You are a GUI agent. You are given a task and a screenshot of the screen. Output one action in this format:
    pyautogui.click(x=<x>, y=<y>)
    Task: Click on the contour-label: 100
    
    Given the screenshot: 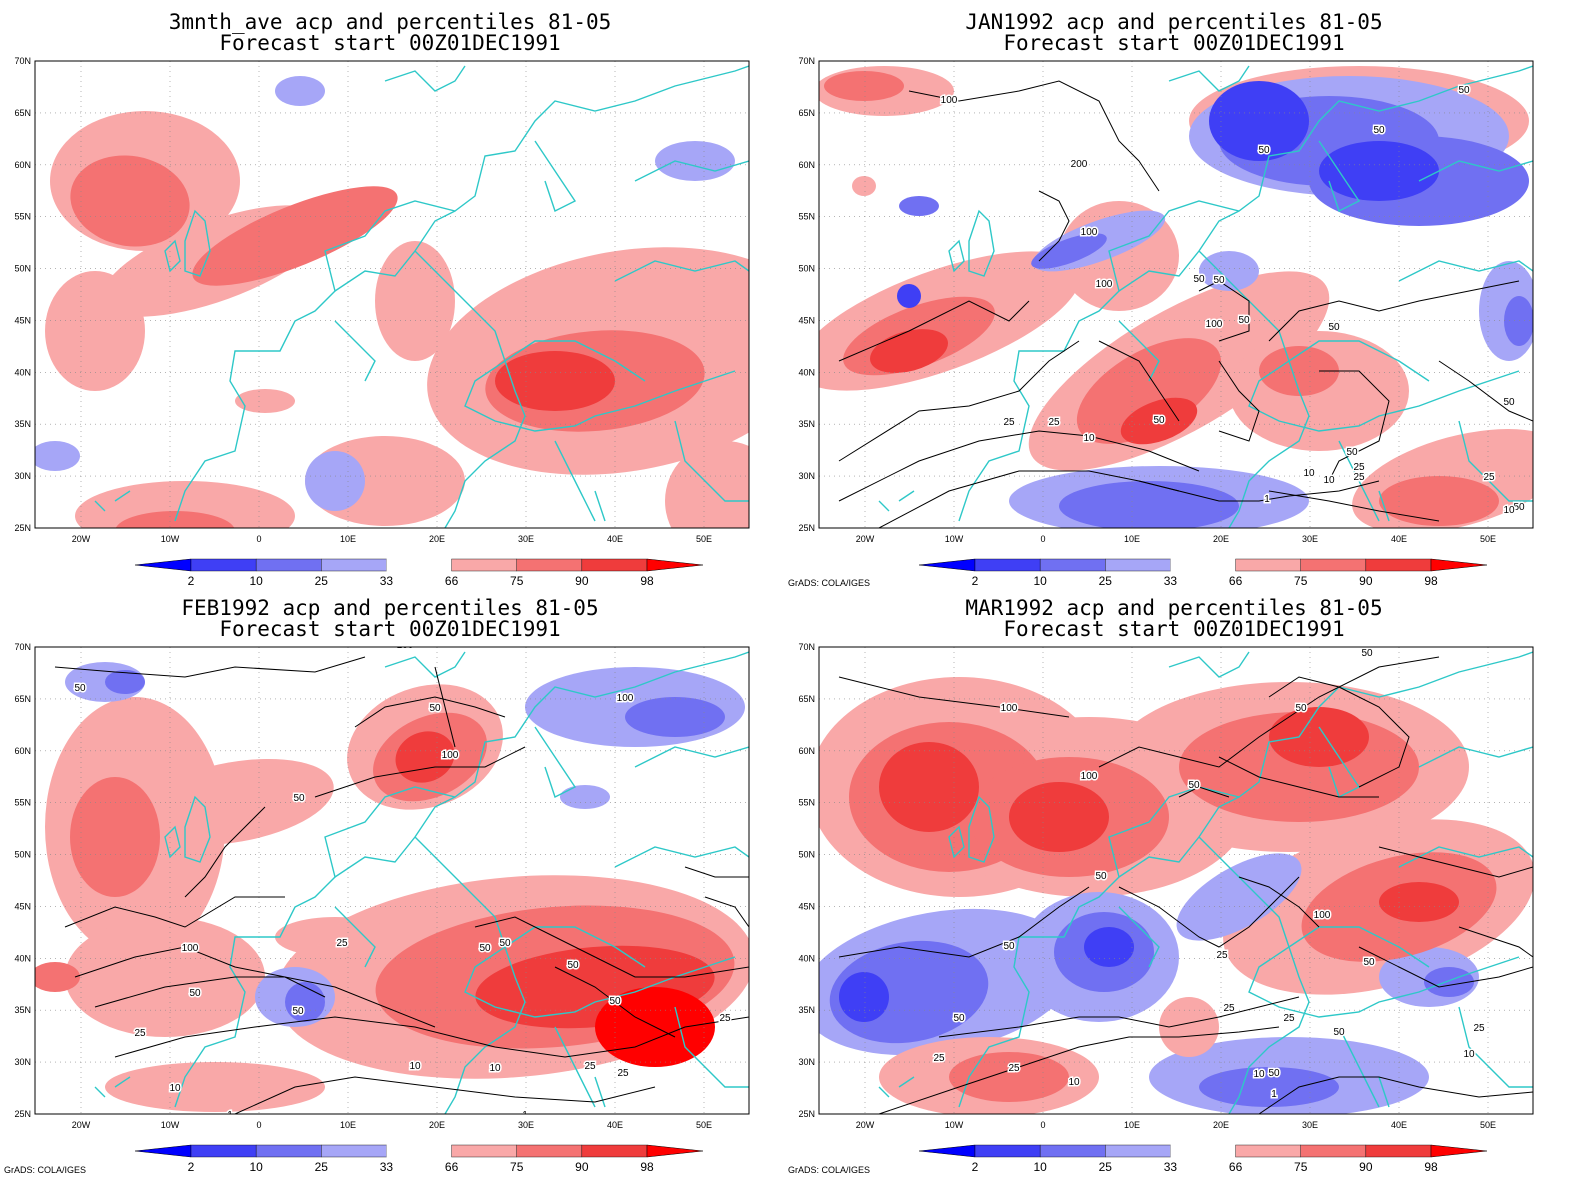 What is the action you would take?
    pyautogui.click(x=450, y=755)
    